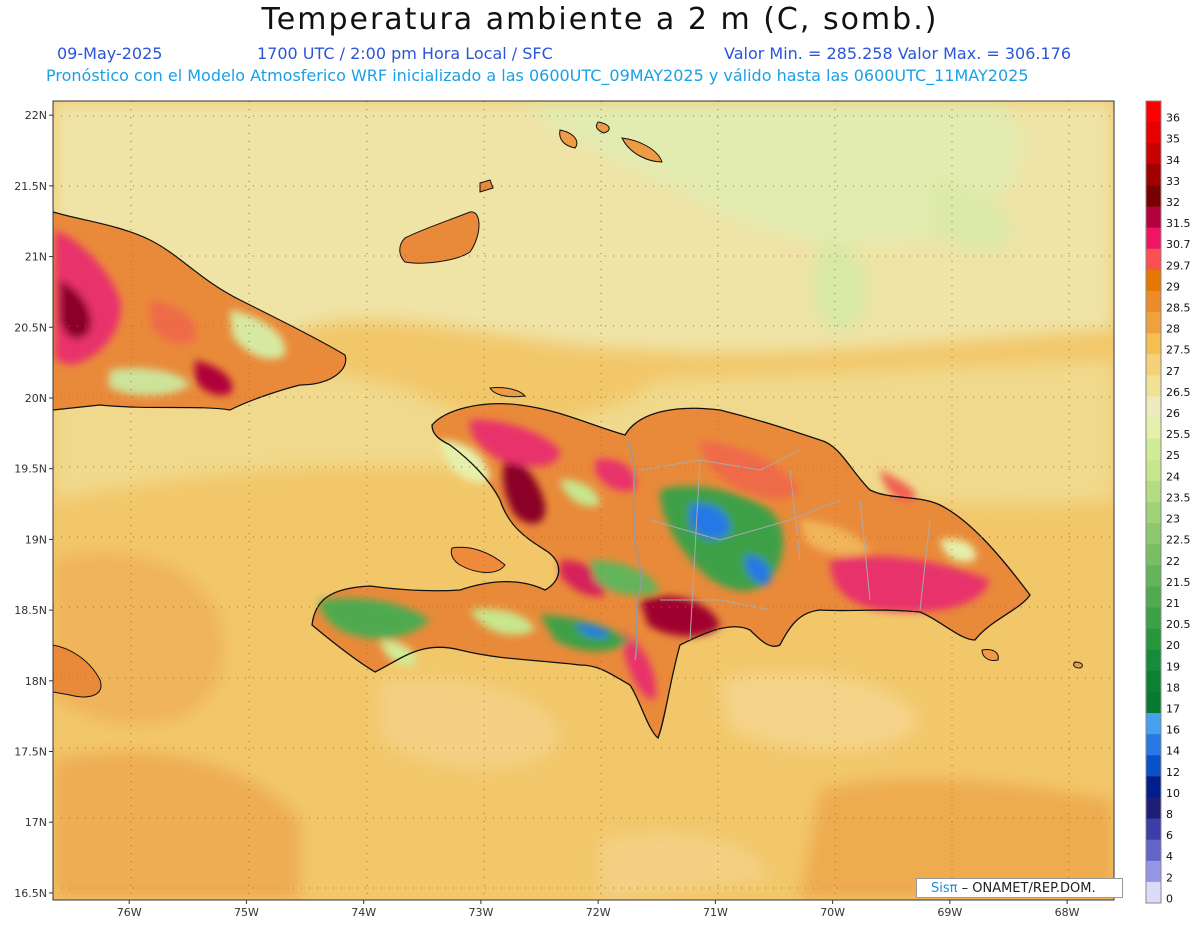 The height and width of the screenshot is (927, 1200). What do you see at coordinates (129, 912) in the screenshot?
I see `x-tick-label: 76W` at bounding box center [129, 912].